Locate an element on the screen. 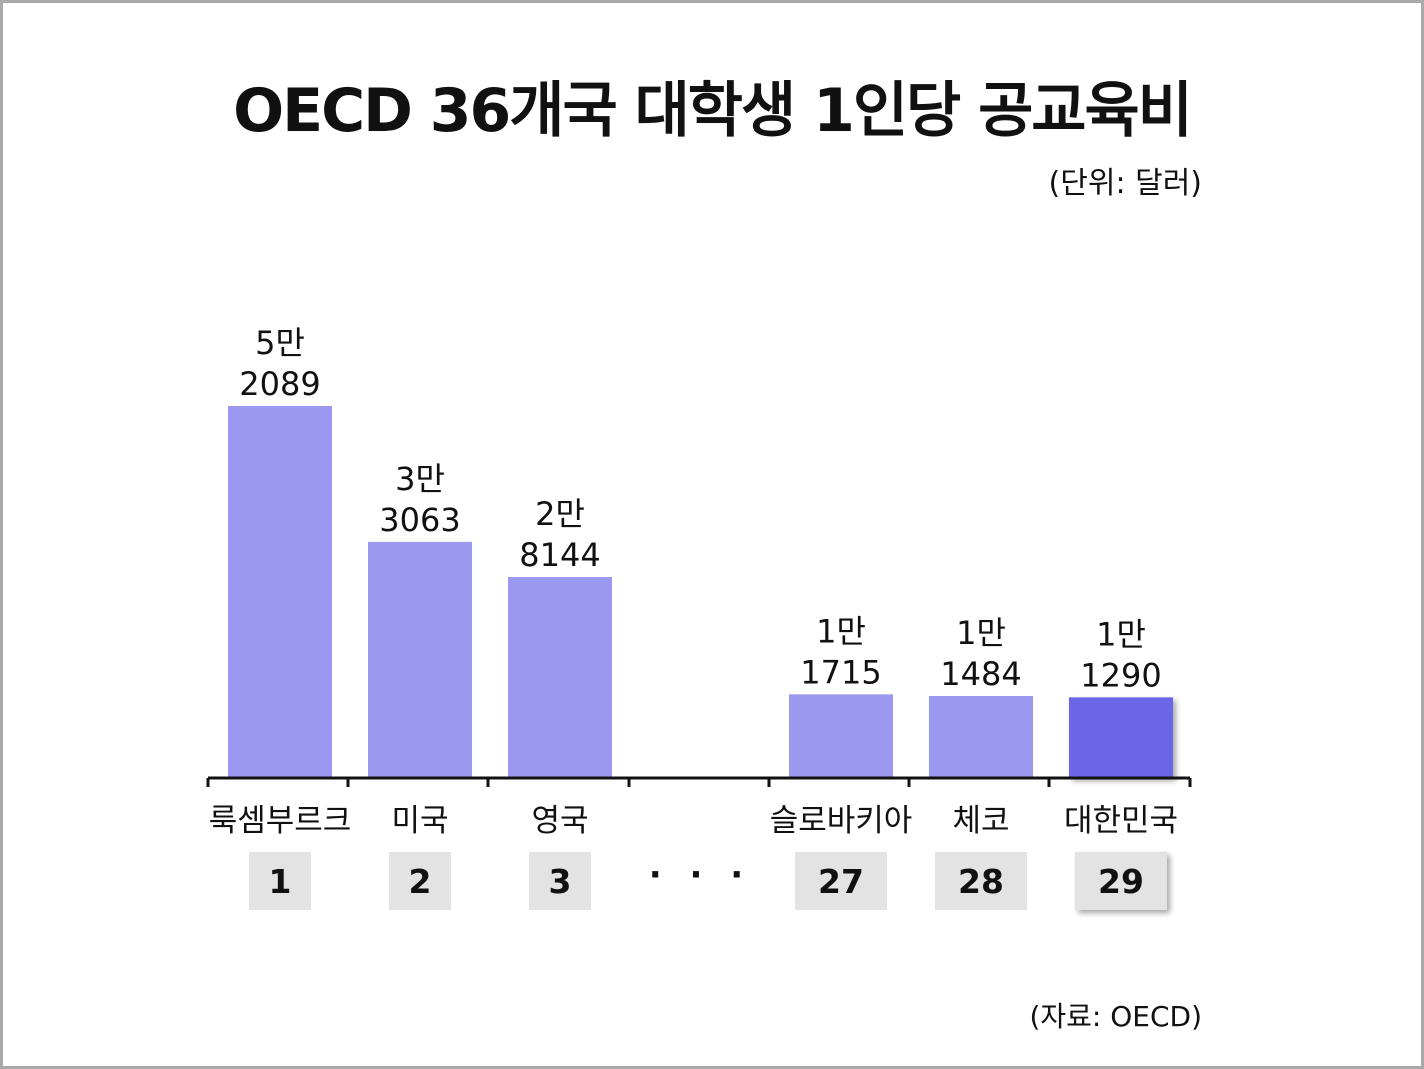  category-label: 미국 is located at coordinates (419, 821).